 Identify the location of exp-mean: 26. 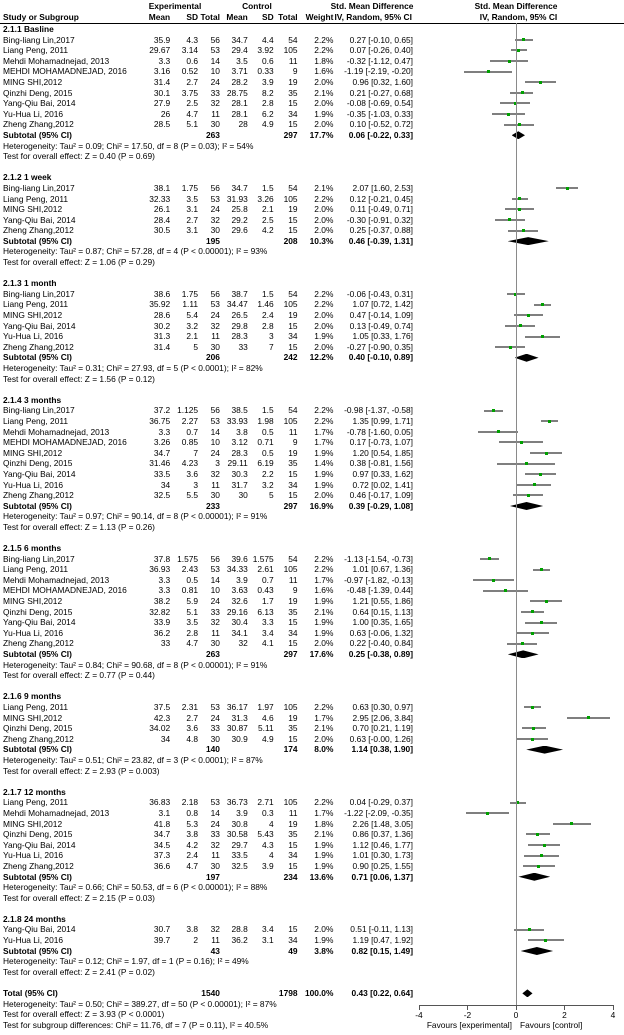
(165, 113).